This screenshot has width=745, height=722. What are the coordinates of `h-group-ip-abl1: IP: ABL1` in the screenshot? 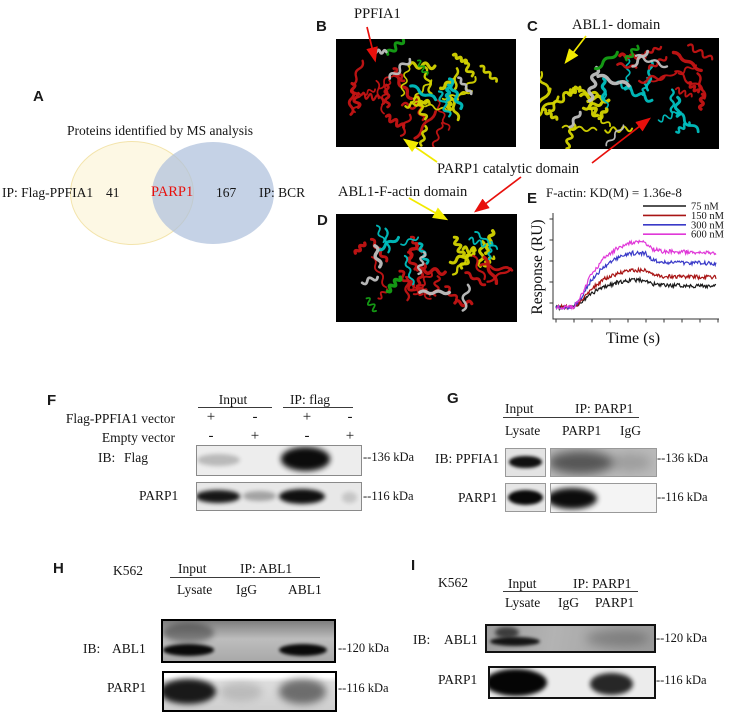 It's located at (266, 568).